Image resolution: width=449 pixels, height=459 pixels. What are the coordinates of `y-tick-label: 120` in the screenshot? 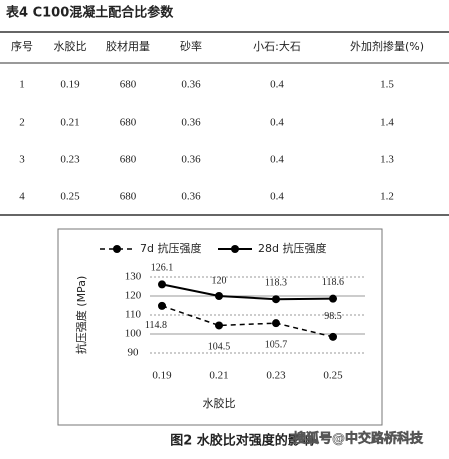 It's located at (133, 296).